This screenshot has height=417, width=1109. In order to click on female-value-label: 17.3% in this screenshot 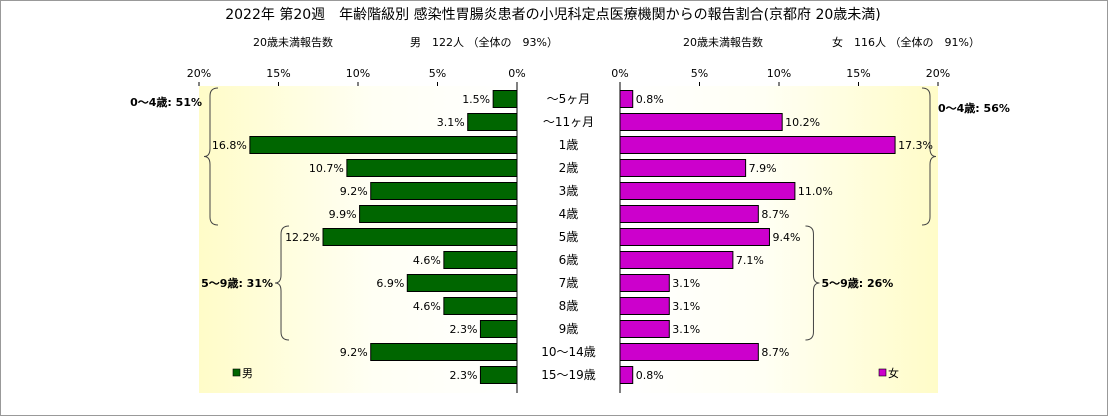, I will do `click(915, 145)`.